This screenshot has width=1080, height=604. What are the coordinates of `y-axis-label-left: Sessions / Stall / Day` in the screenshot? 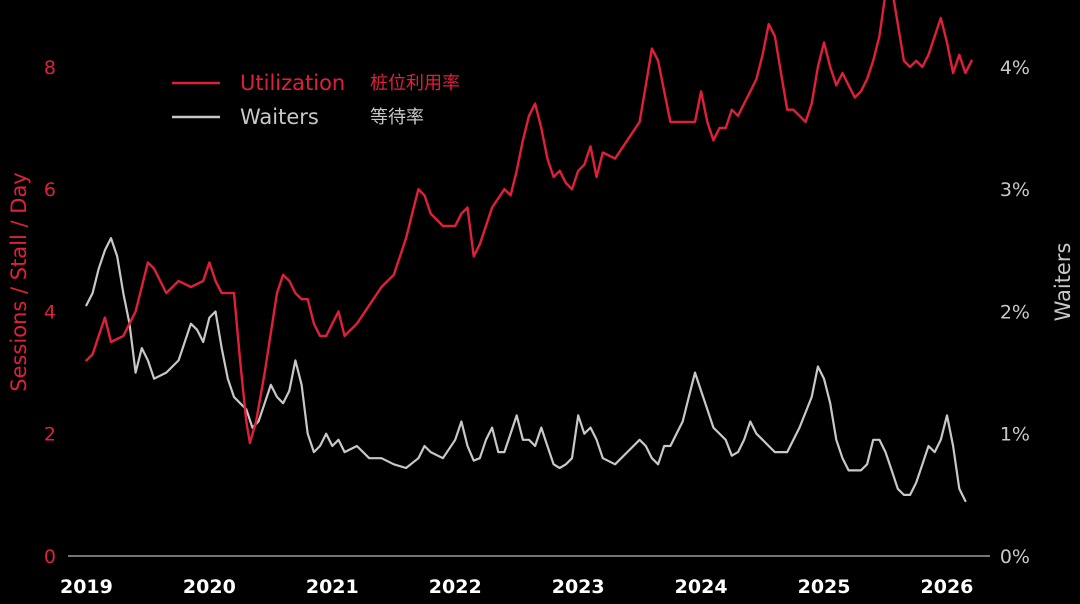 It's located at (19, 282).